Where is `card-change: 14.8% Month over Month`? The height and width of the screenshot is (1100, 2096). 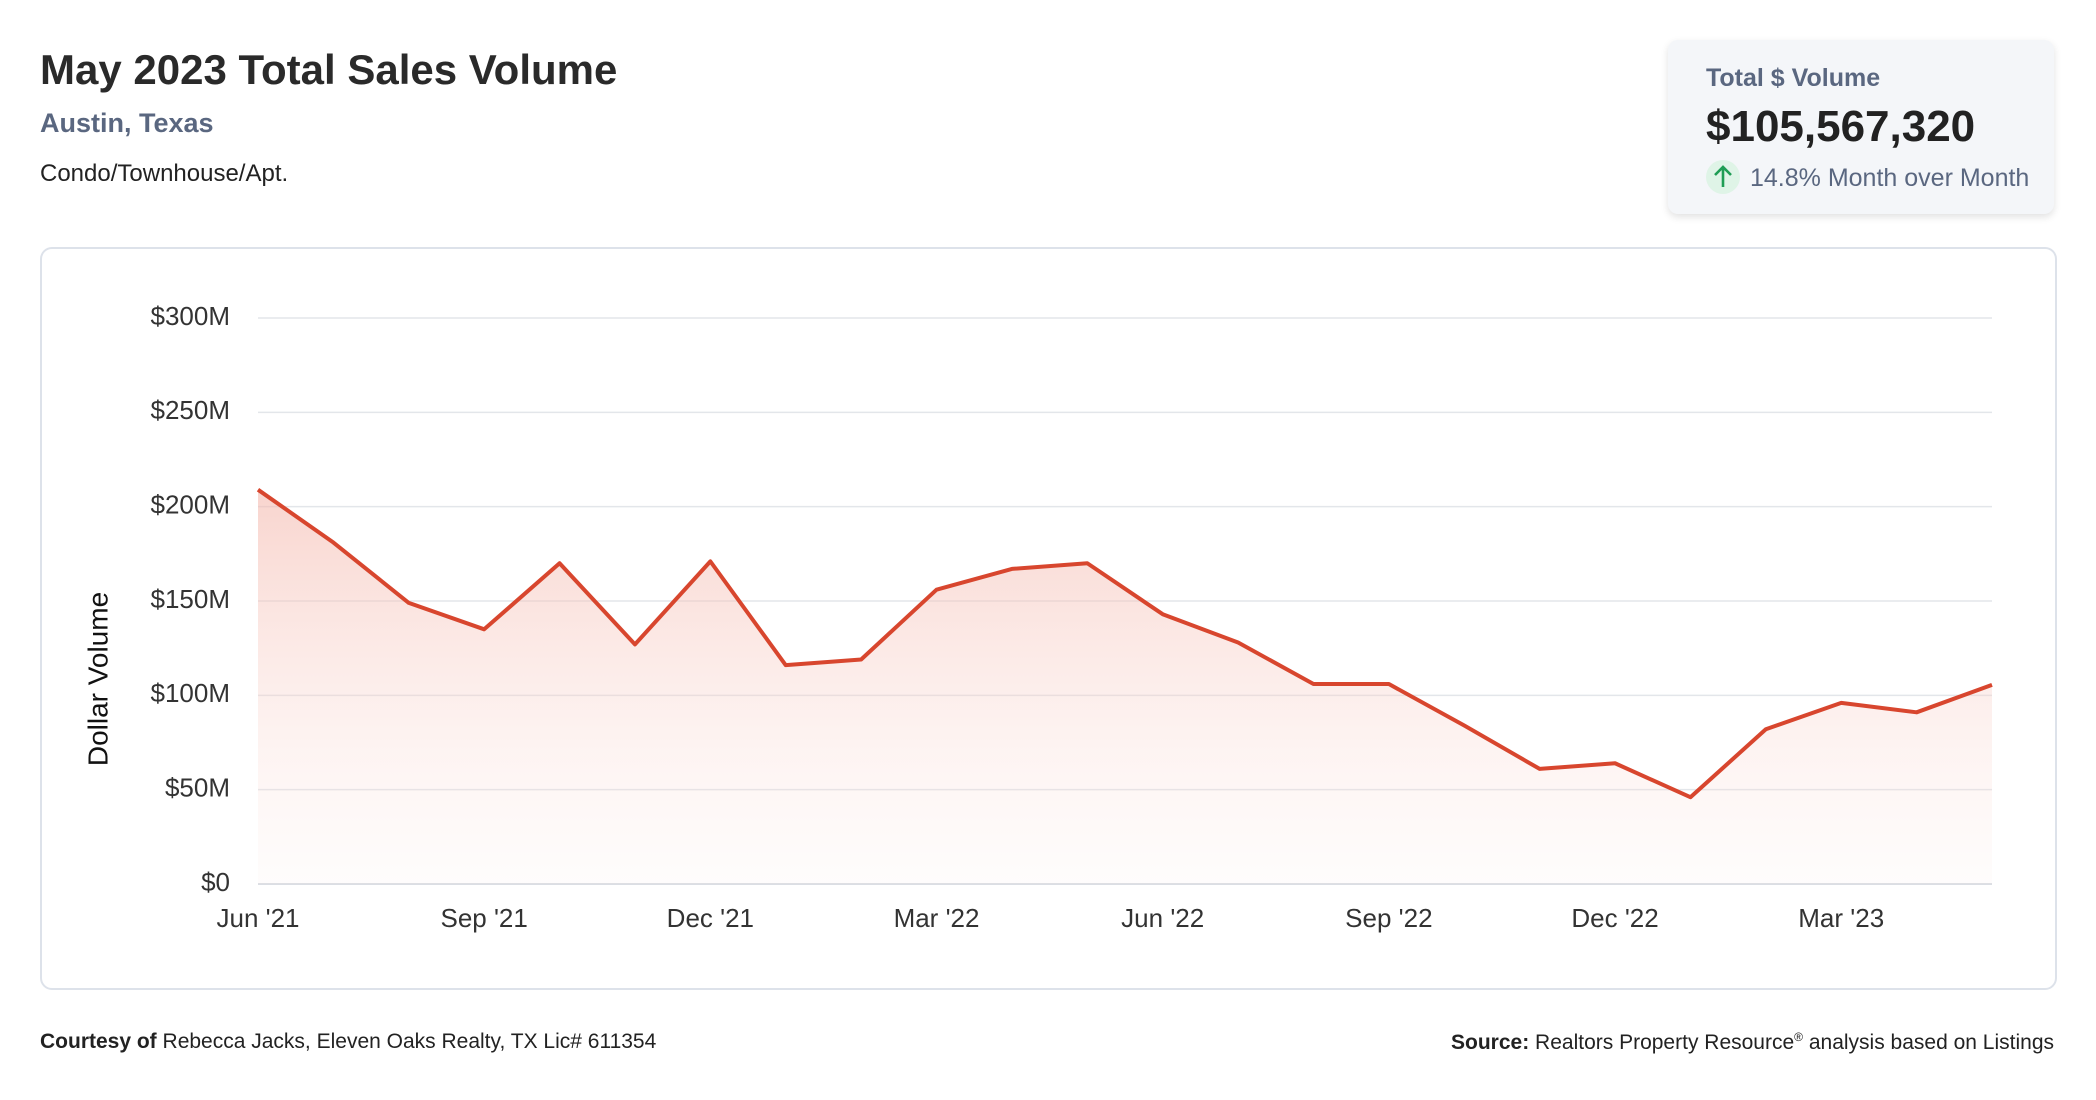
card-change: 14.8% Month over Month is located at coordinates (1890, 178).